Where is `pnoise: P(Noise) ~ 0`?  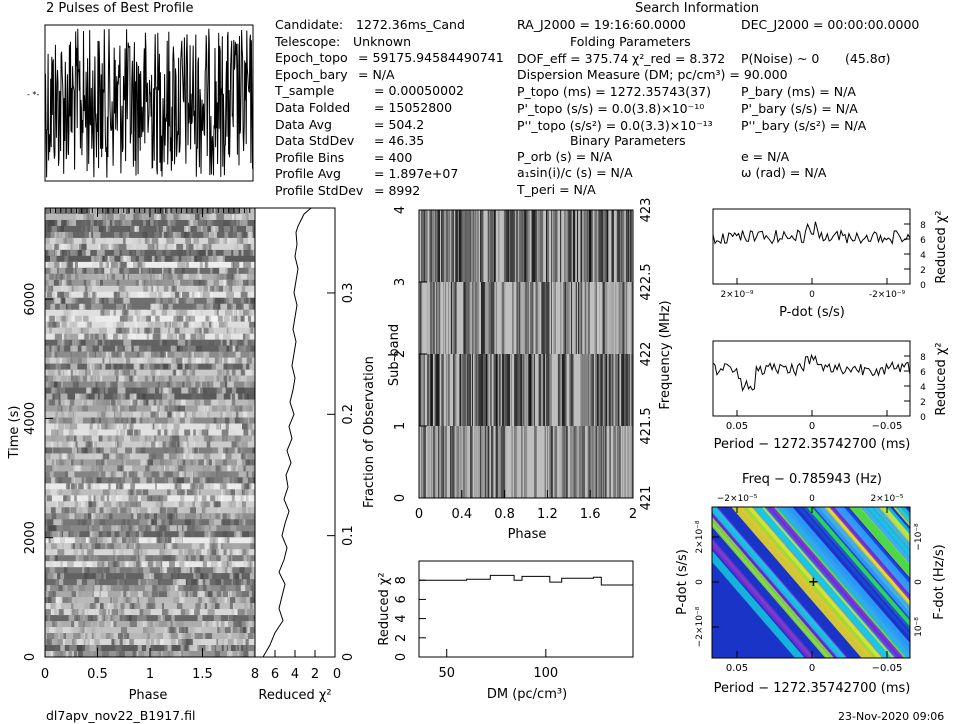 pnoise: P(Noise) ~ 0 is located at coordinates (780, 58).